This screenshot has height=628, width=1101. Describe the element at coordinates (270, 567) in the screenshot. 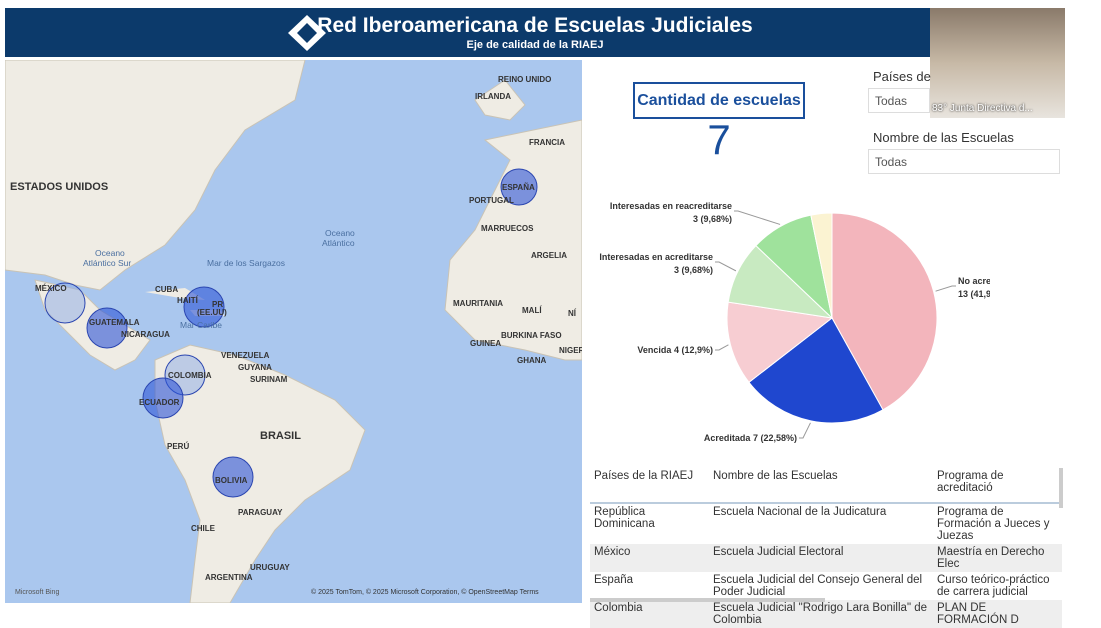

I see `map-label: URUGUAY` at that location.